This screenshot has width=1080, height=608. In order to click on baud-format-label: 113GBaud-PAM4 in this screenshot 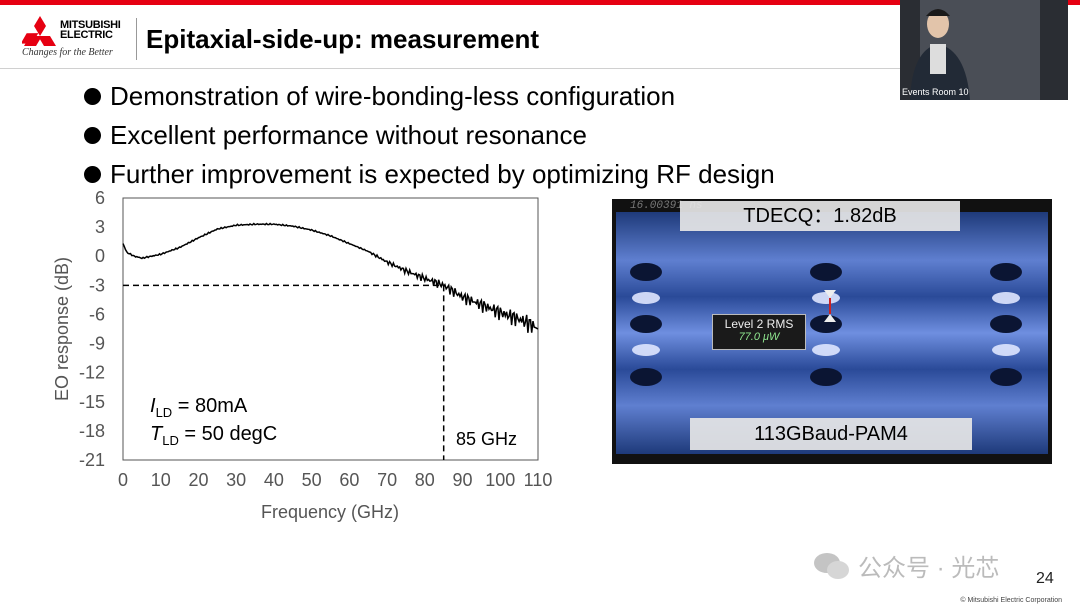, I will do `click(831, 434)`.